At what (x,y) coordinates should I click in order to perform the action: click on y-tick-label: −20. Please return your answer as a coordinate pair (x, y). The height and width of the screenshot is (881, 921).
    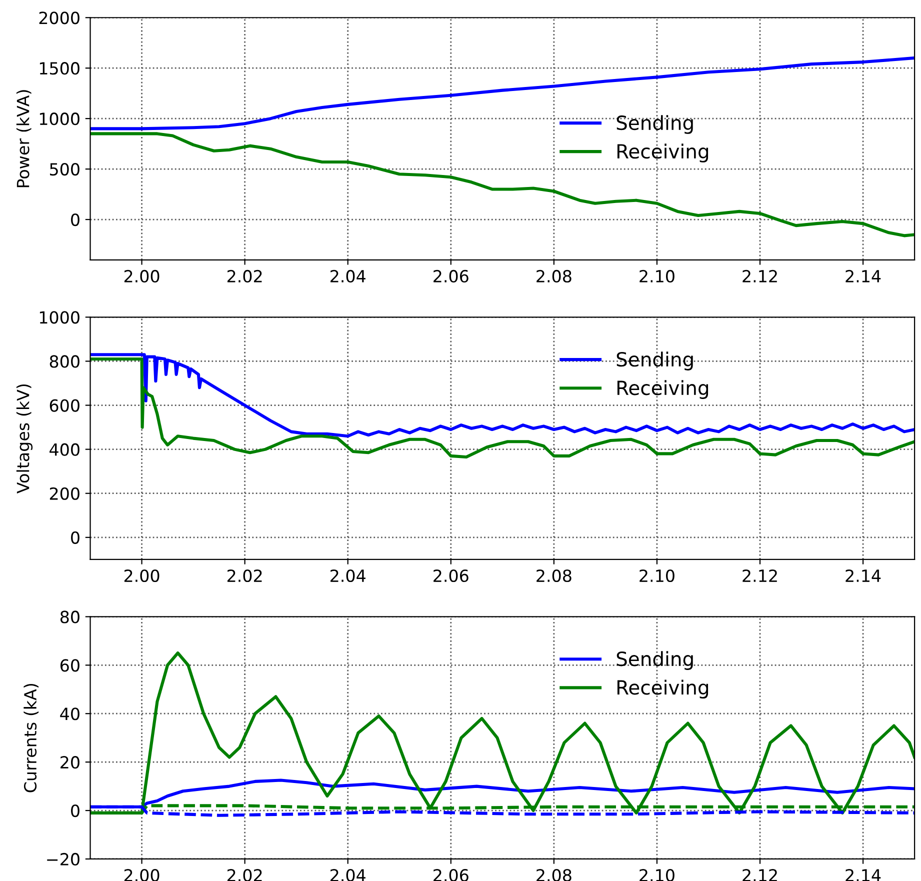
    Looking at the image, I should click on (63, 859).